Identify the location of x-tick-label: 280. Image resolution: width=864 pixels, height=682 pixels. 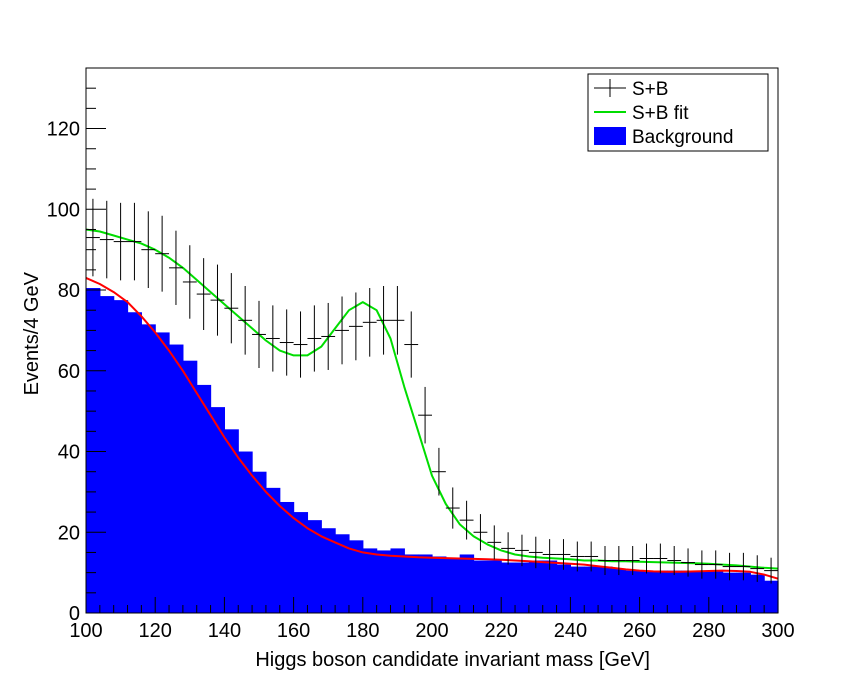
(708, 631).